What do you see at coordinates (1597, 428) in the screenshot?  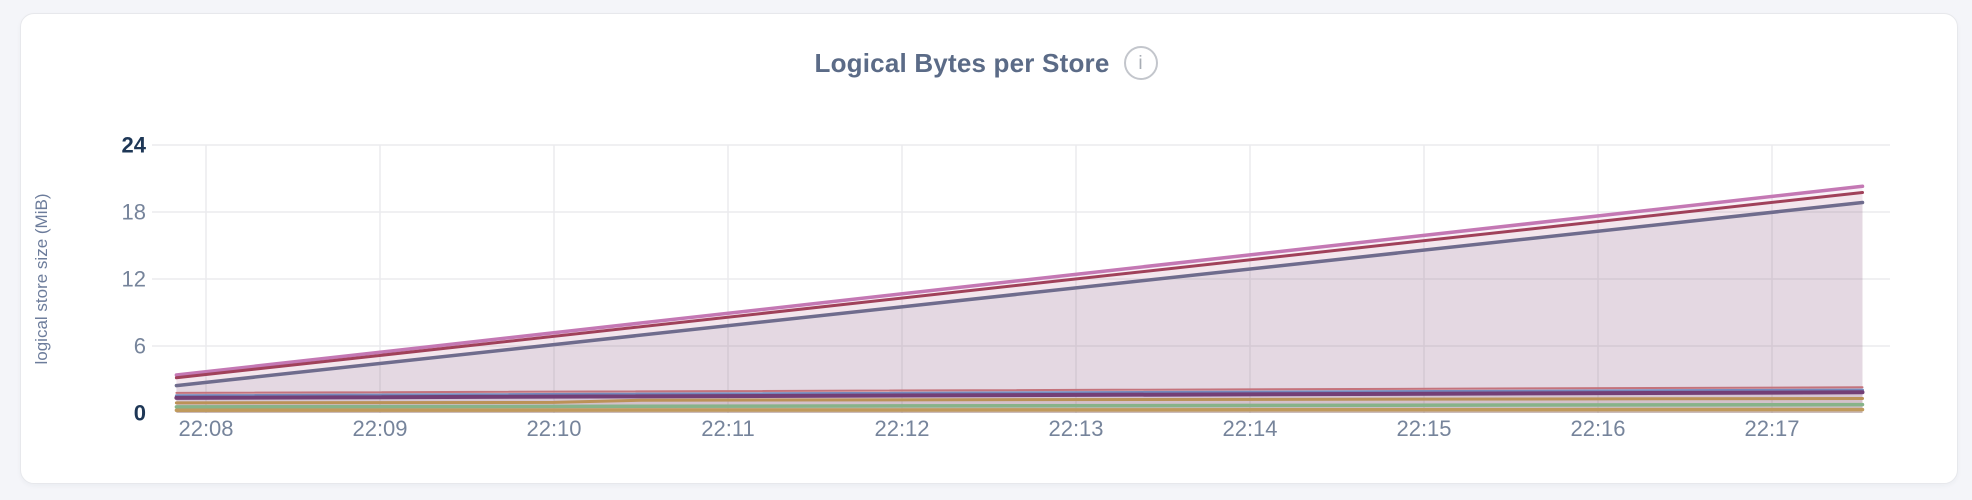 I see `x-tick-label: 22:16` at bounding box center [1597, 428].